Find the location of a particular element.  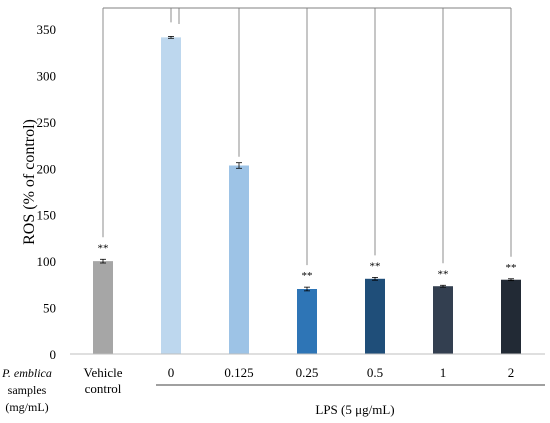

y-tick-label: 100 is located at coordinates (47, 261).